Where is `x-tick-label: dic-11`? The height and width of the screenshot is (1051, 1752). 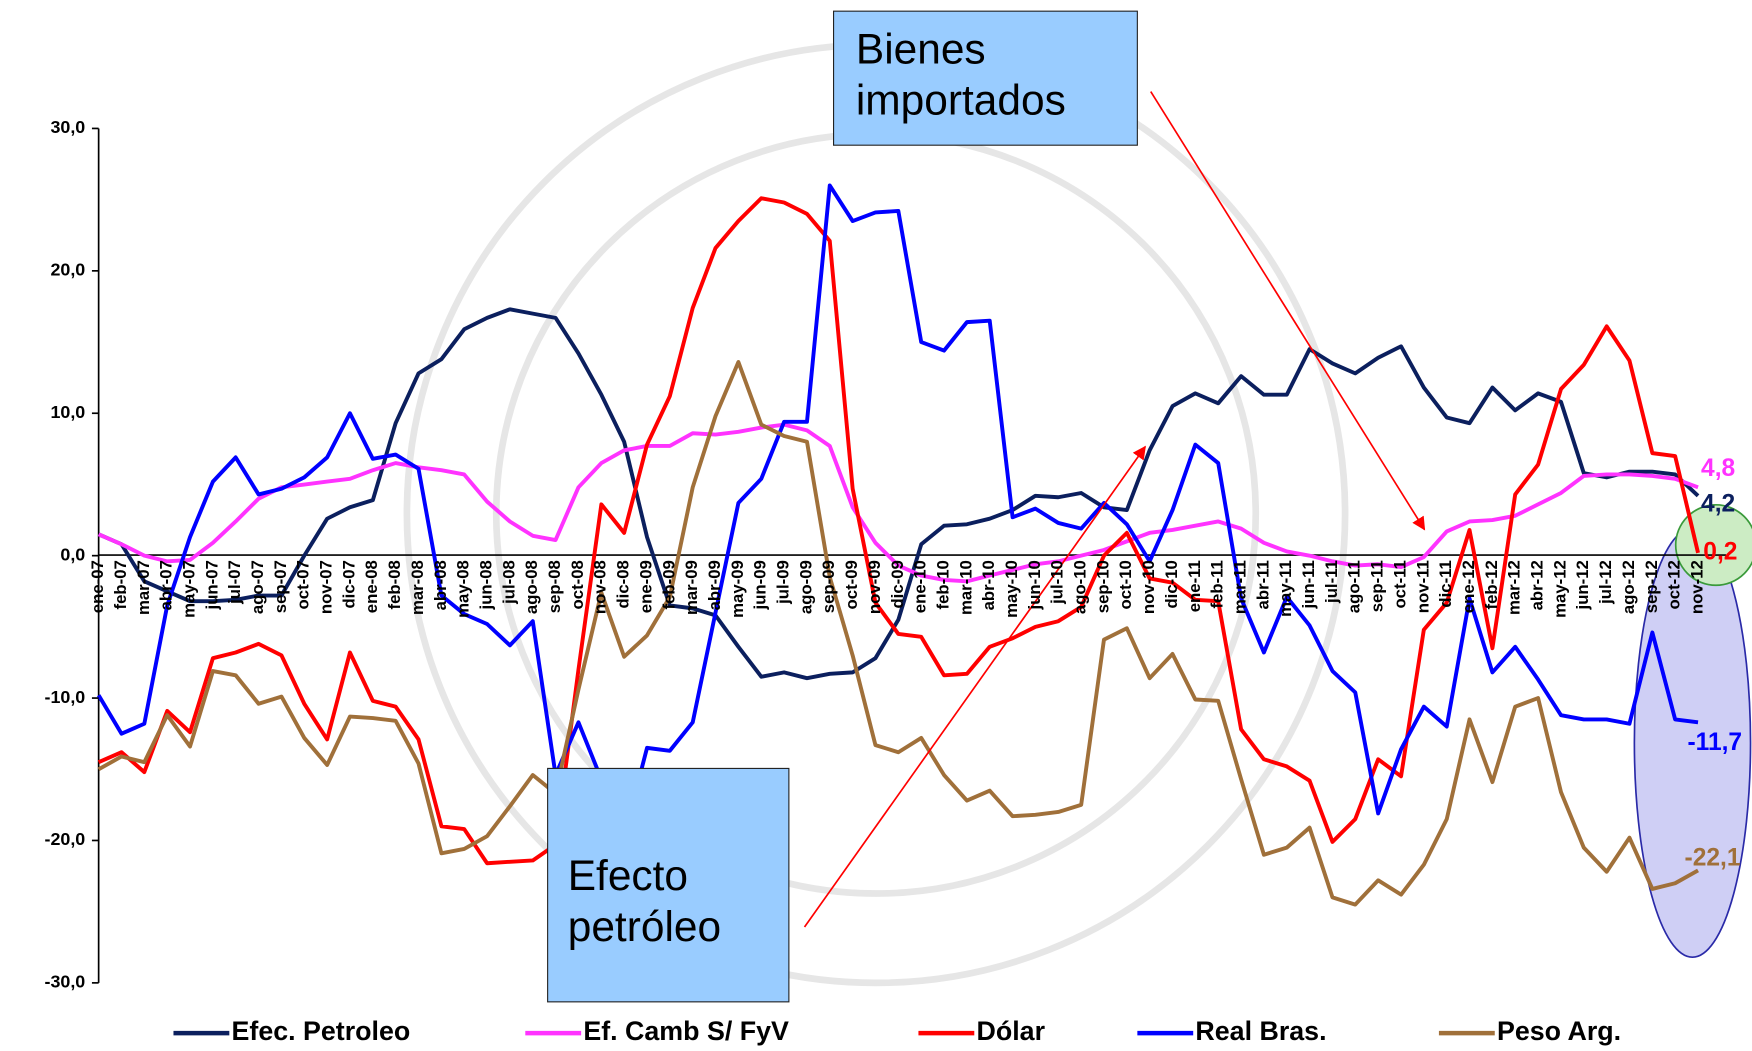
x-tick-label: dic-11 is located at coordinates (1445, 584).